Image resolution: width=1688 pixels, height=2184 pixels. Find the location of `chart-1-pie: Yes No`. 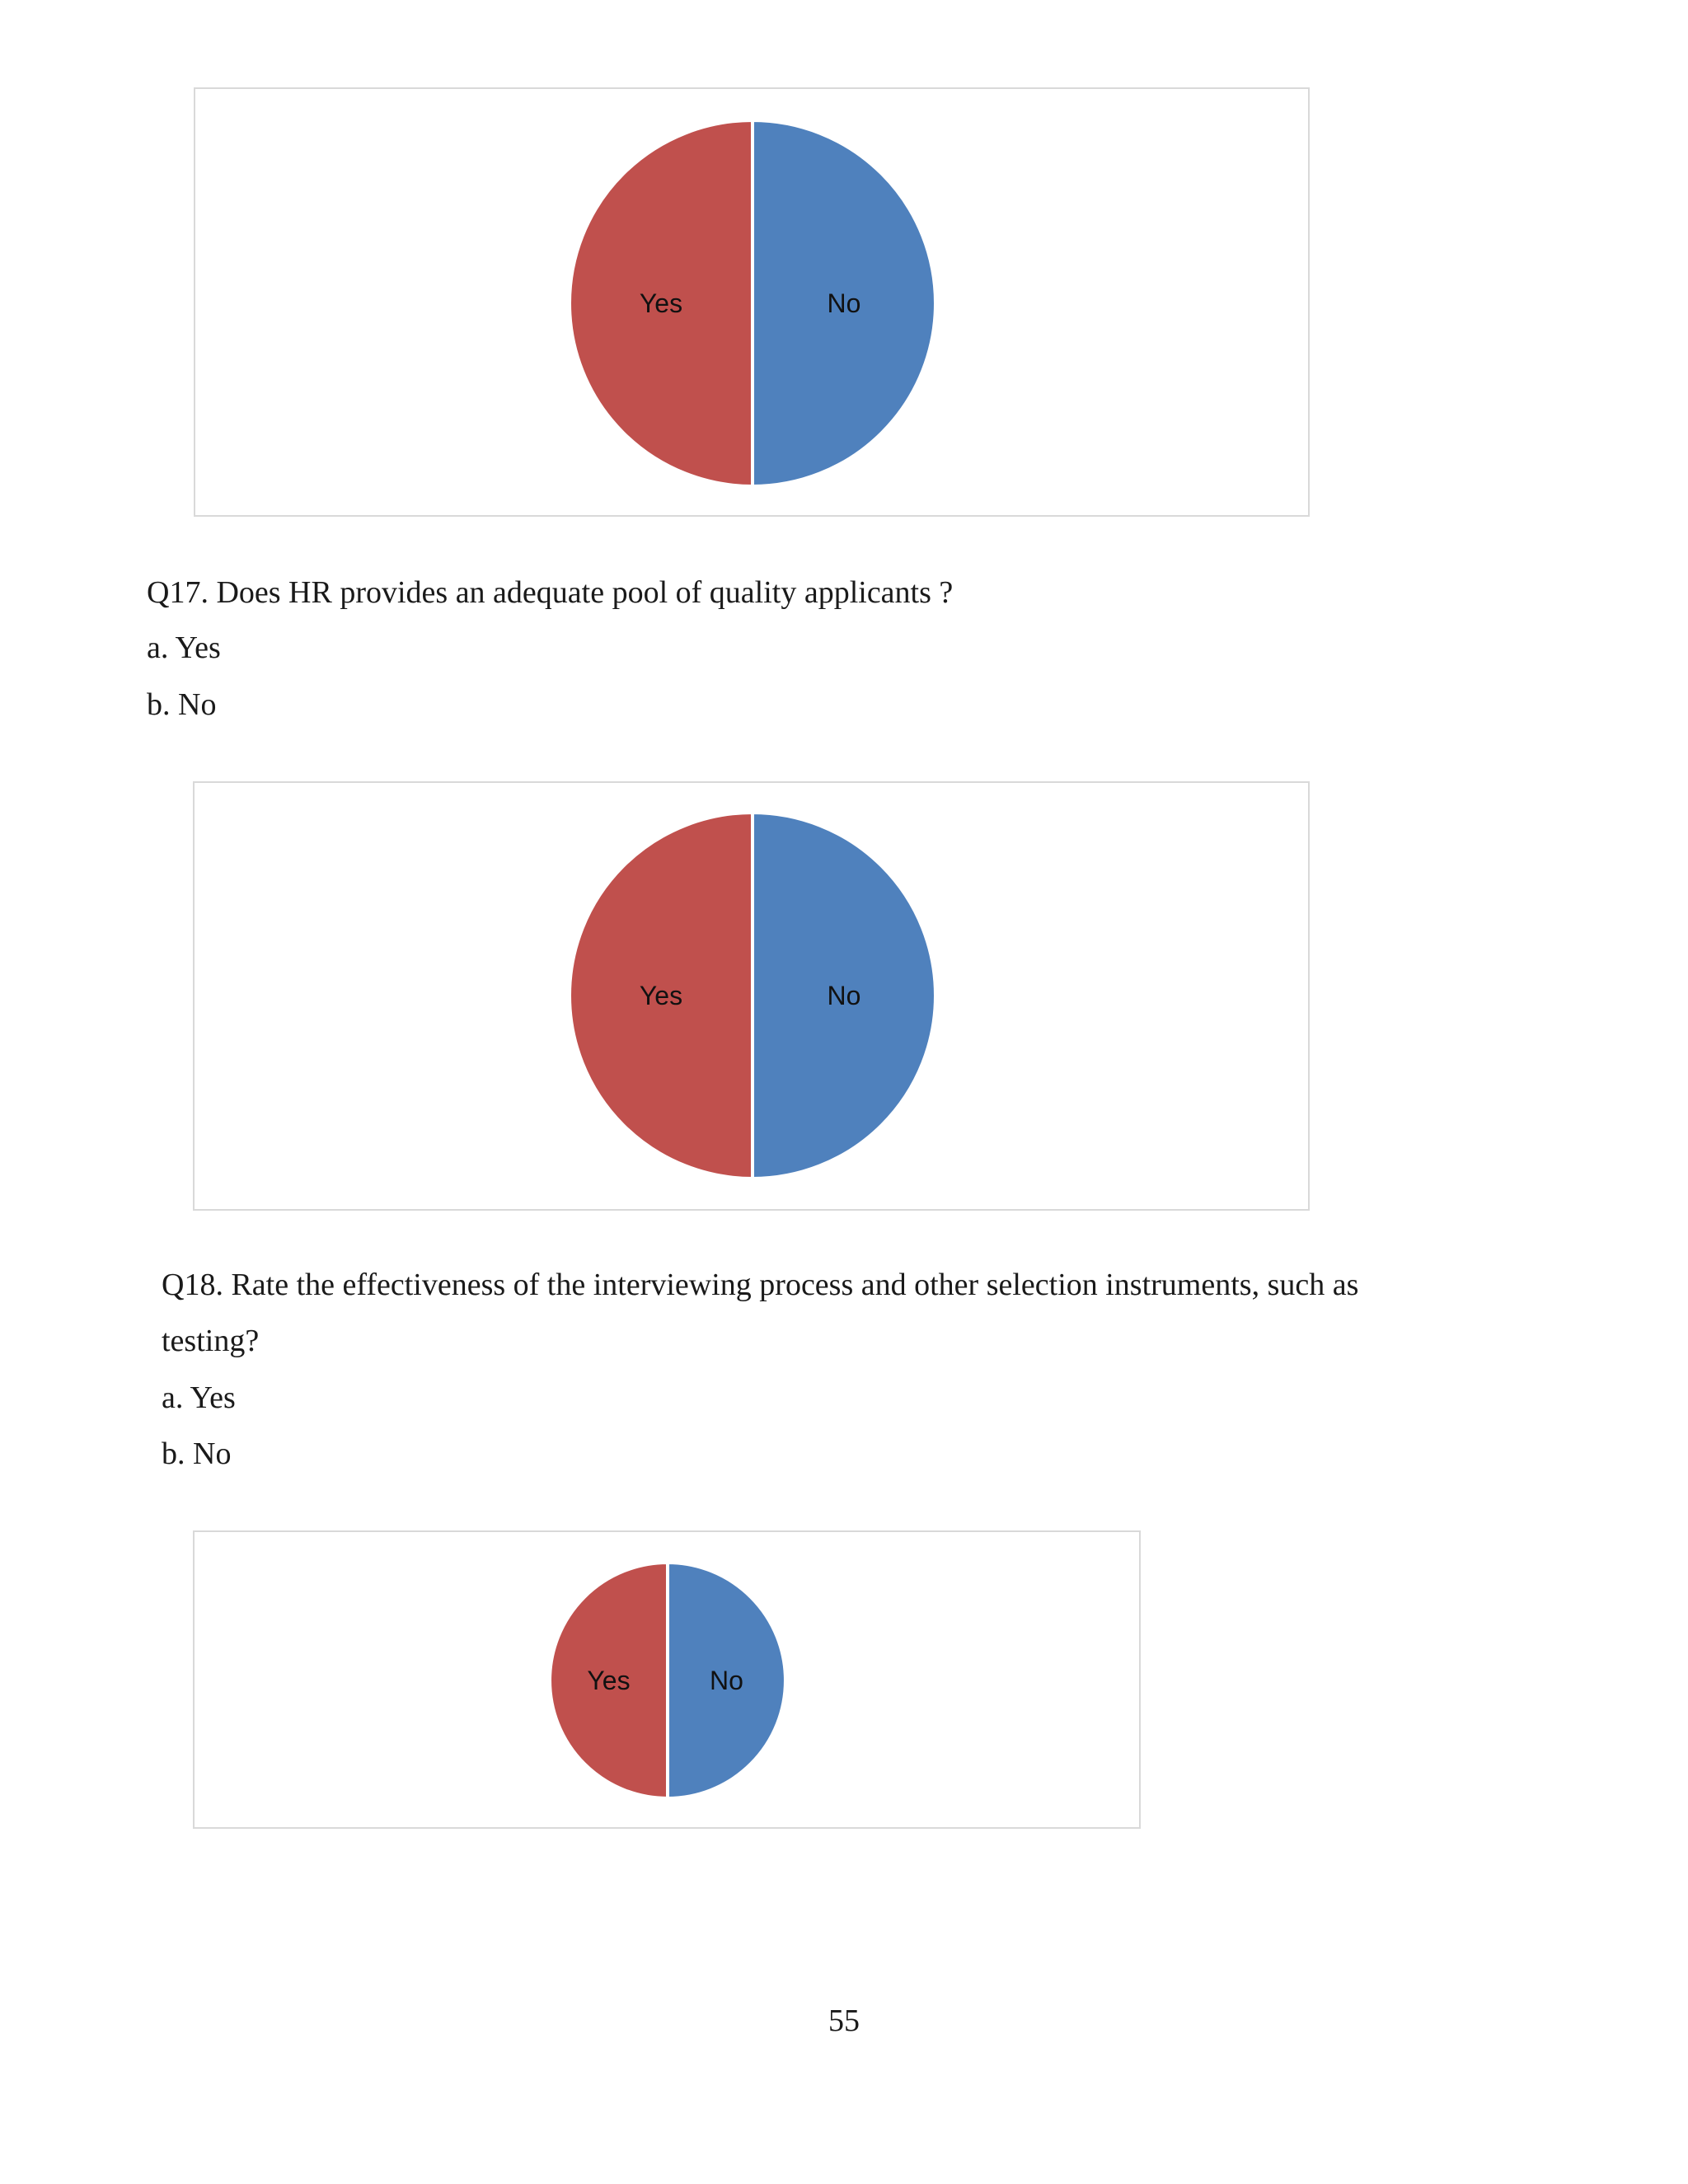

chart-1-pie: Yes No is located at coordinates (753, 303).